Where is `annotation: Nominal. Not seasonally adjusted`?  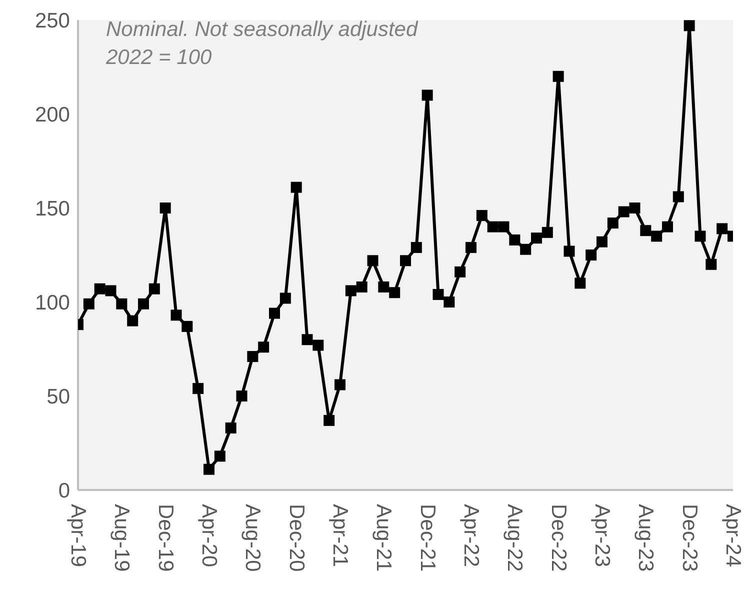 annotation: Nominal. Not seasonally adjusted is located at coordinates (262, 30).